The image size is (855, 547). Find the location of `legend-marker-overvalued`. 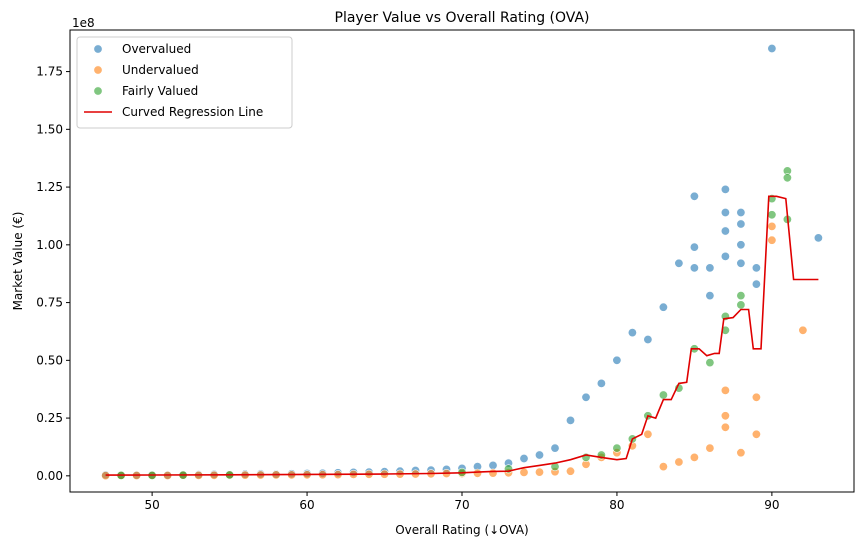

legend-marker-overvalued is located at coordinates (98, 49).